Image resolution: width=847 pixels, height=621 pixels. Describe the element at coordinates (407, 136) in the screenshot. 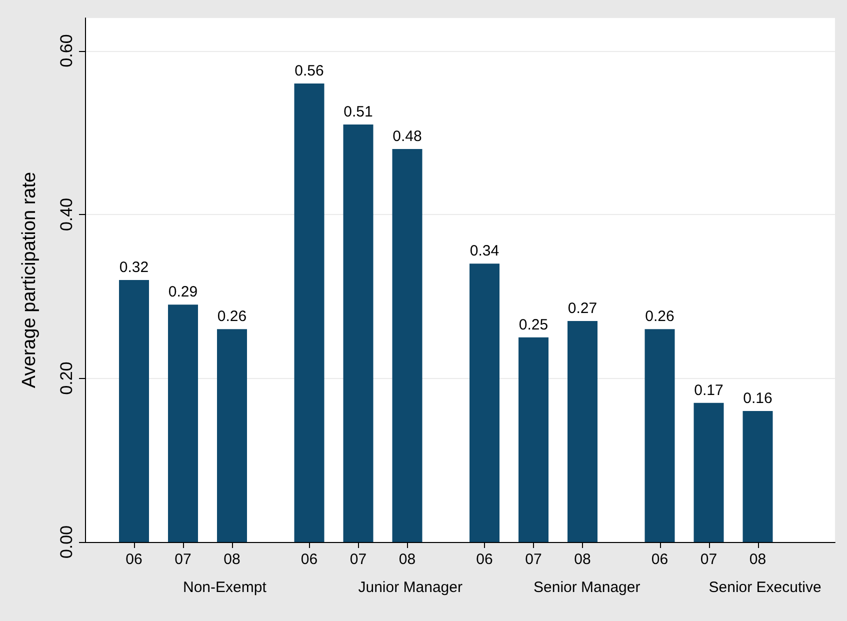

I see `data-label: 0.48` at that location.